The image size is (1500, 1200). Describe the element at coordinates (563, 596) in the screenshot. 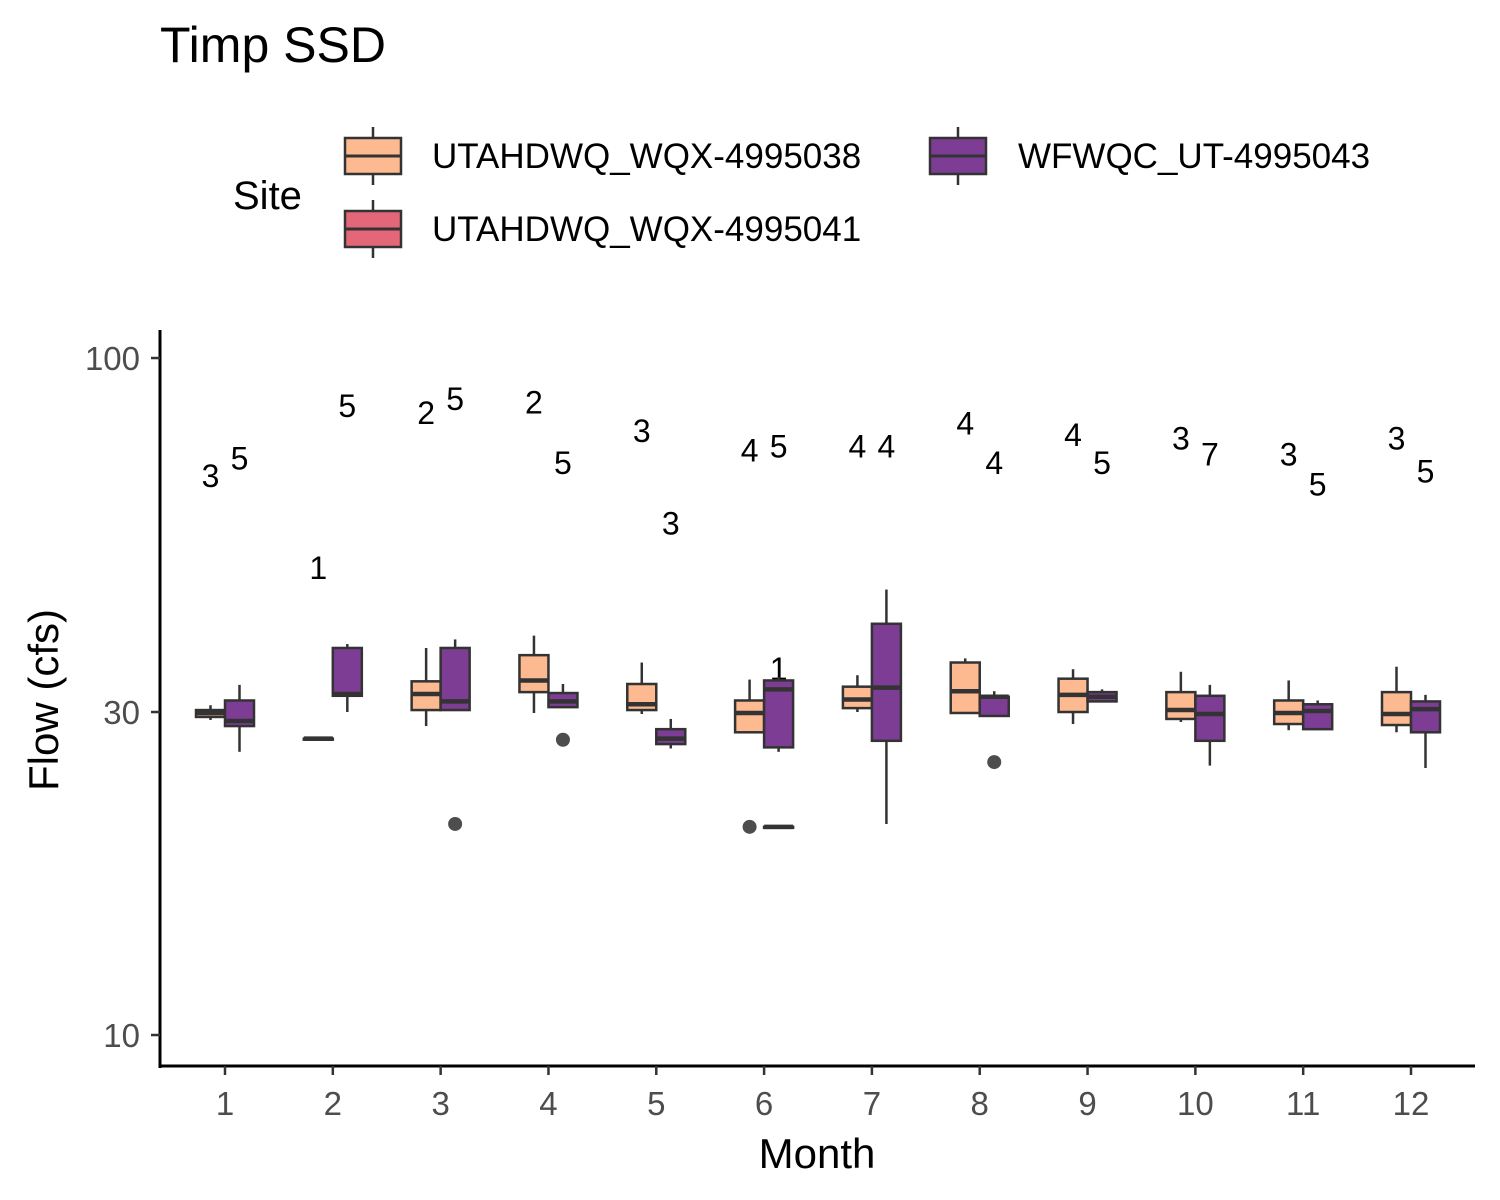

I see `box-WFWQC_UT-4995043-month-4: 5` at that location.